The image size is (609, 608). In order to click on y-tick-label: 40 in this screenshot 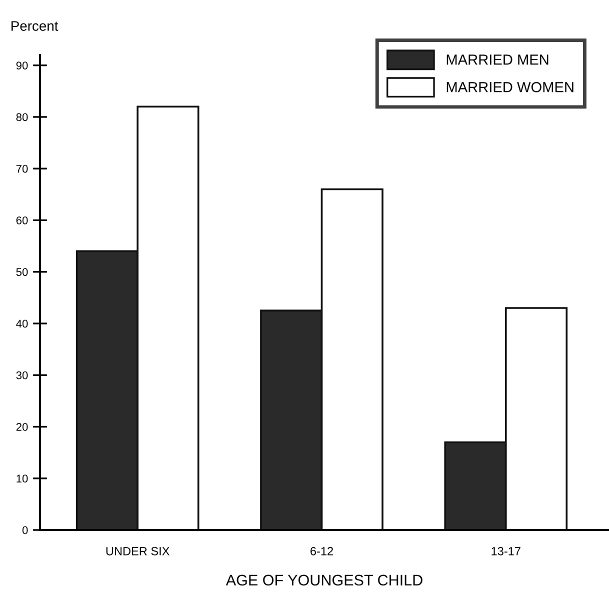, I will do `click(22, 324)`.